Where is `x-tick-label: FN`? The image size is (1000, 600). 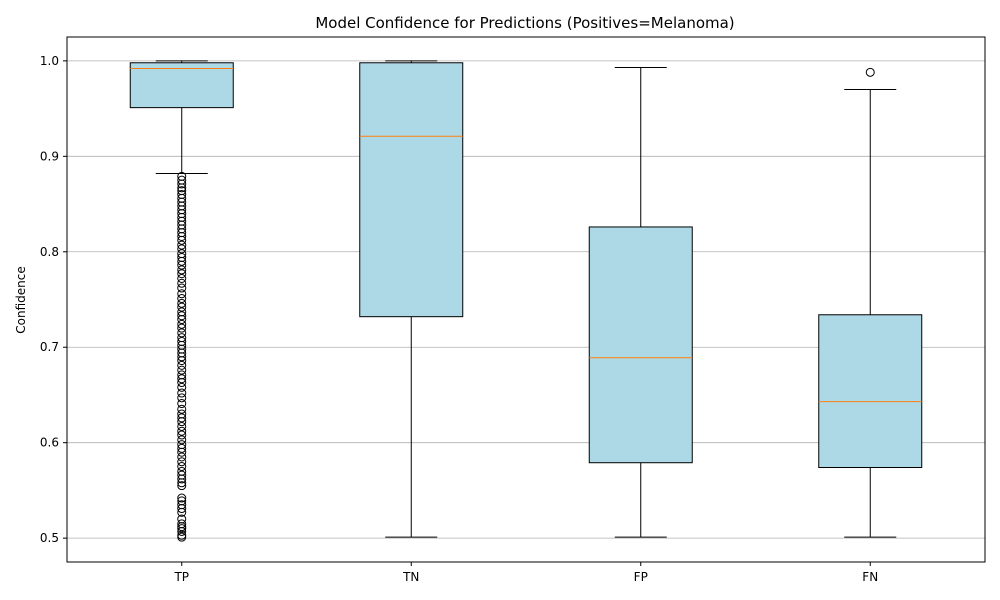
x-tick-label: FN is located at coordinates (870, 577).